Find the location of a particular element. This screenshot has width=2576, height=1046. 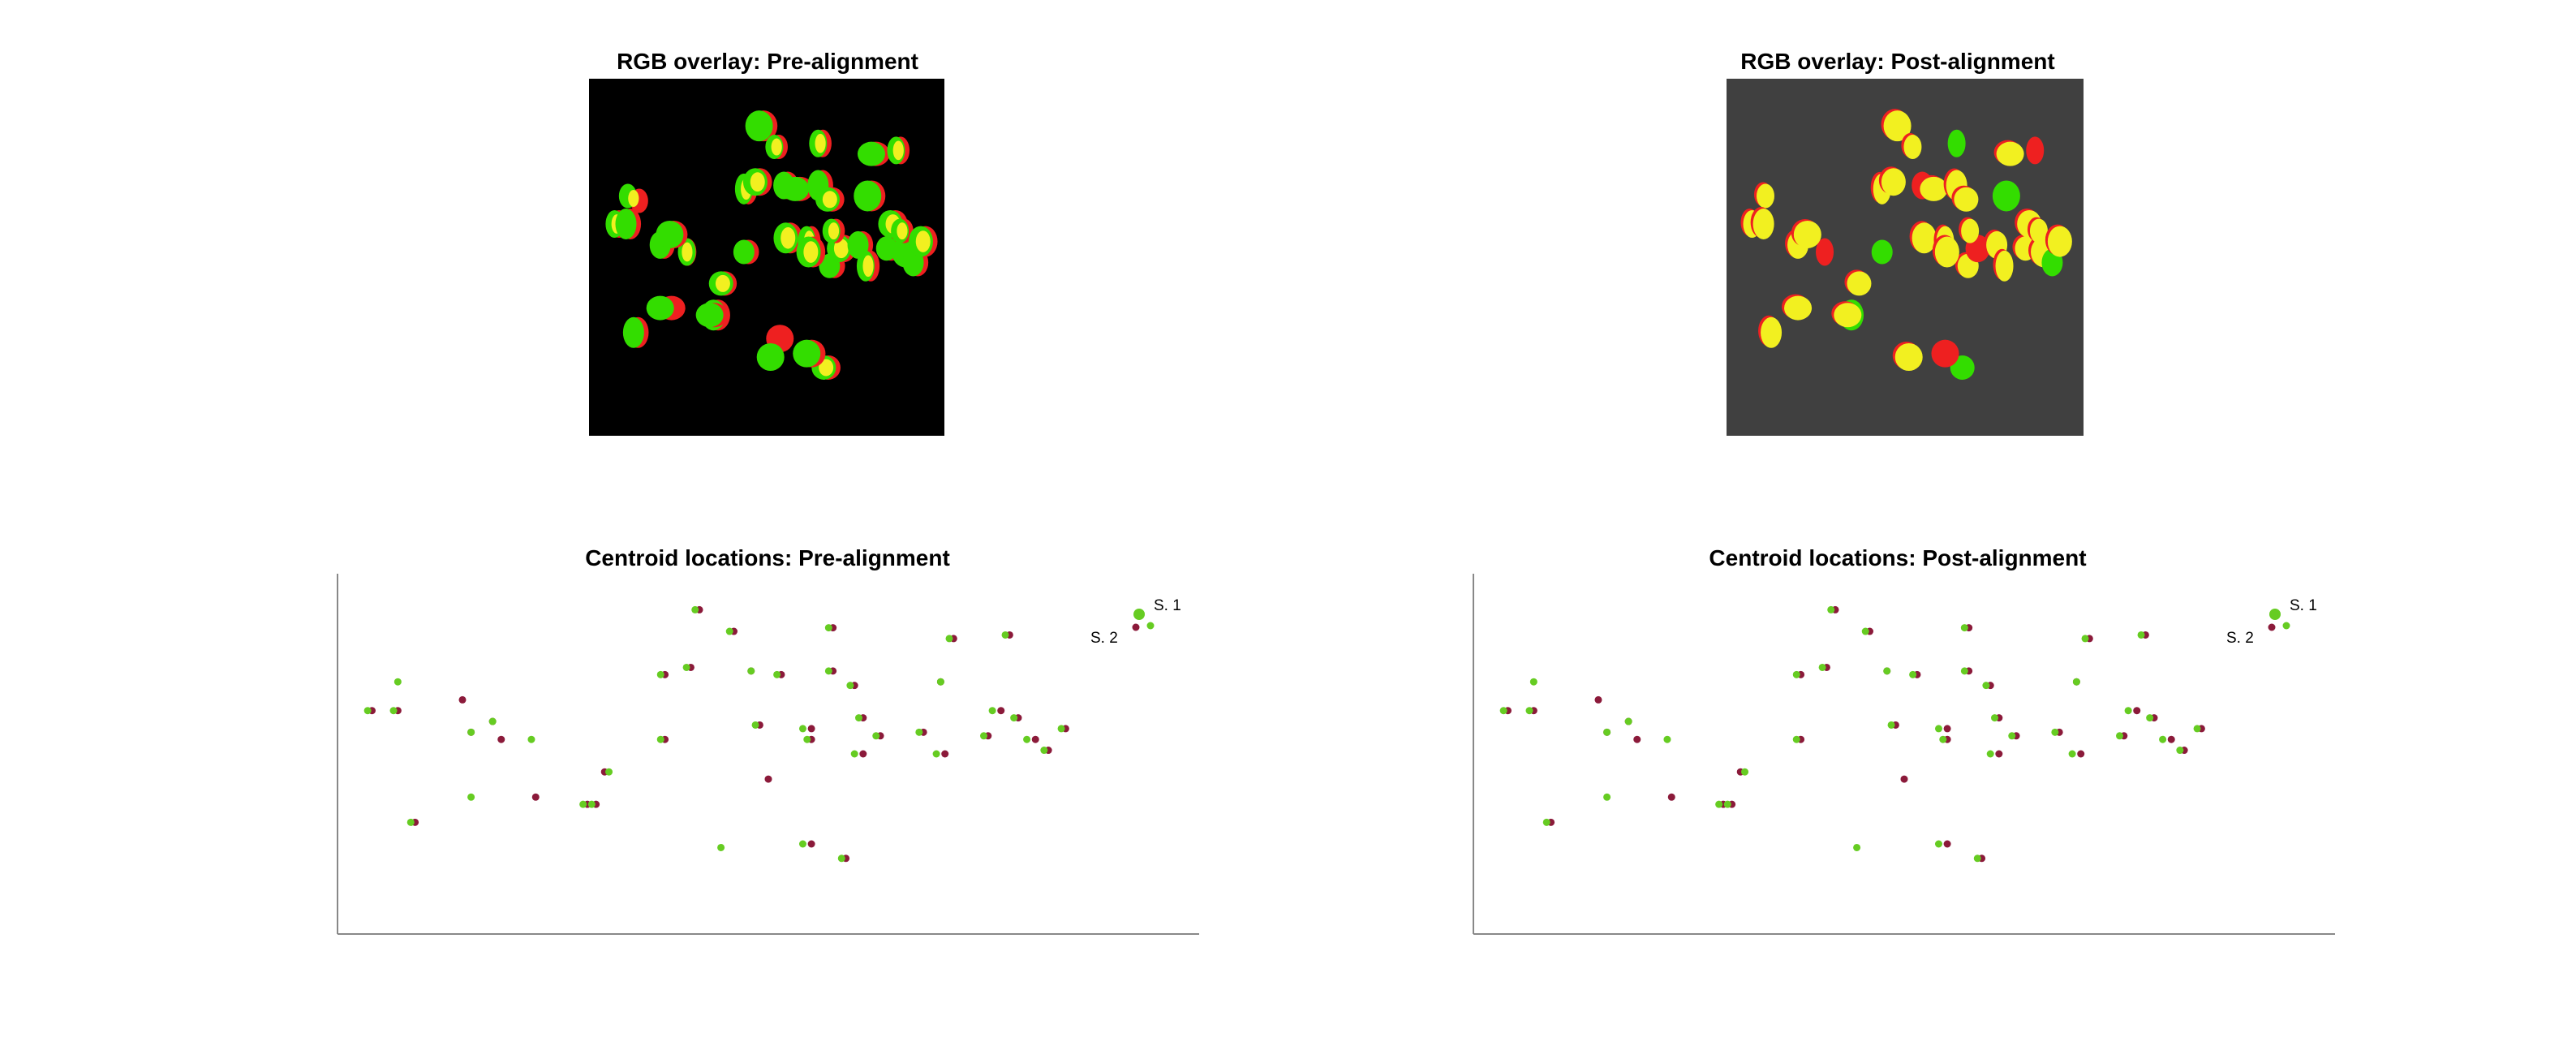

post-centroid-plot: S. 1 S. 2 is located at coordinates (1906, 754).